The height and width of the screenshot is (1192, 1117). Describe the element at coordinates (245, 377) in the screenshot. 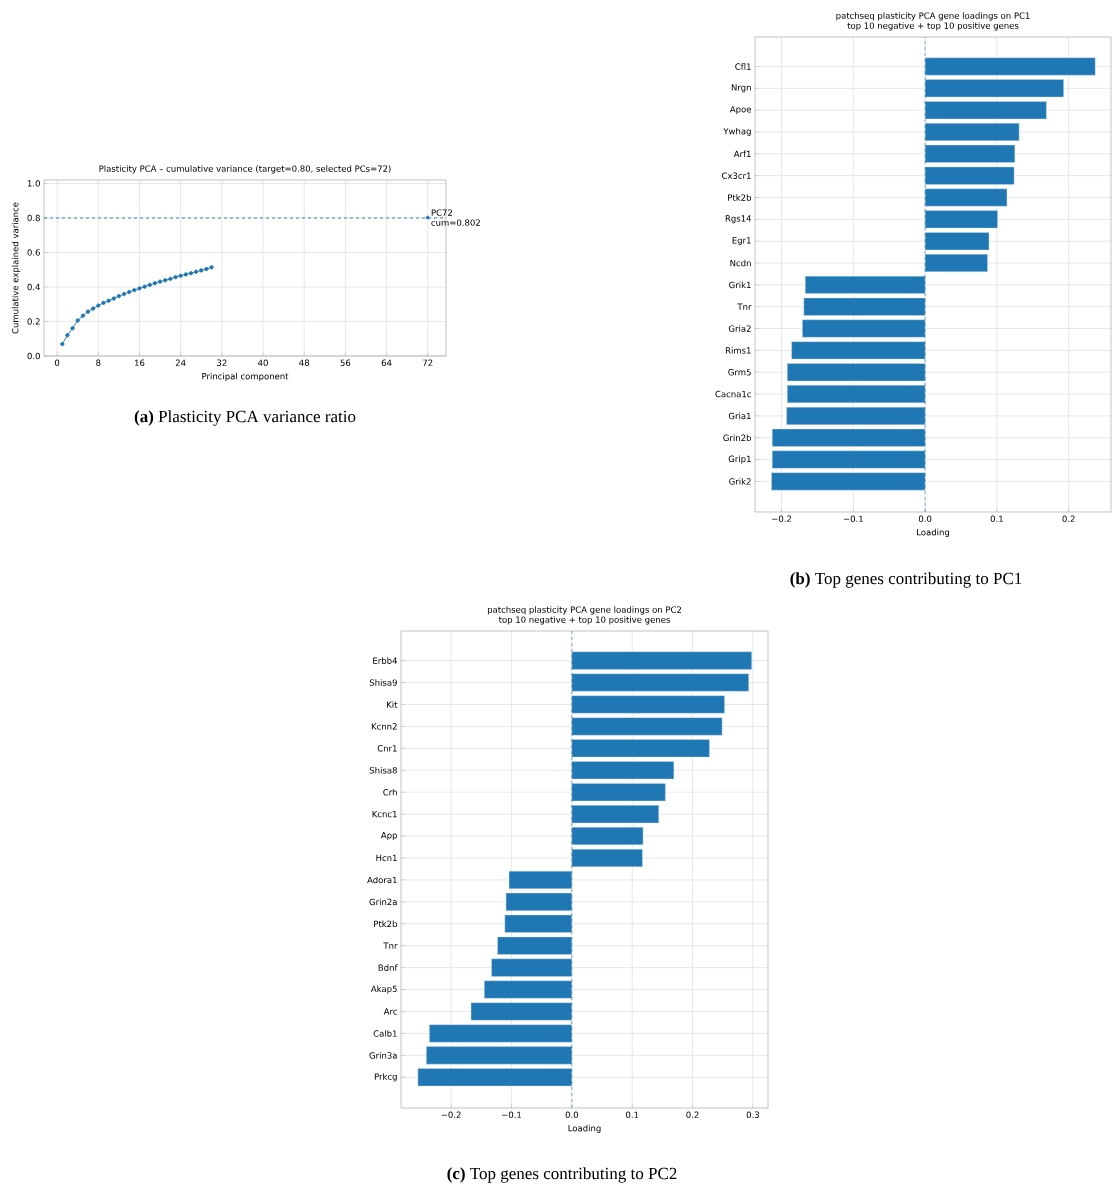

I see `x-axis-title: Principal component` at that location.